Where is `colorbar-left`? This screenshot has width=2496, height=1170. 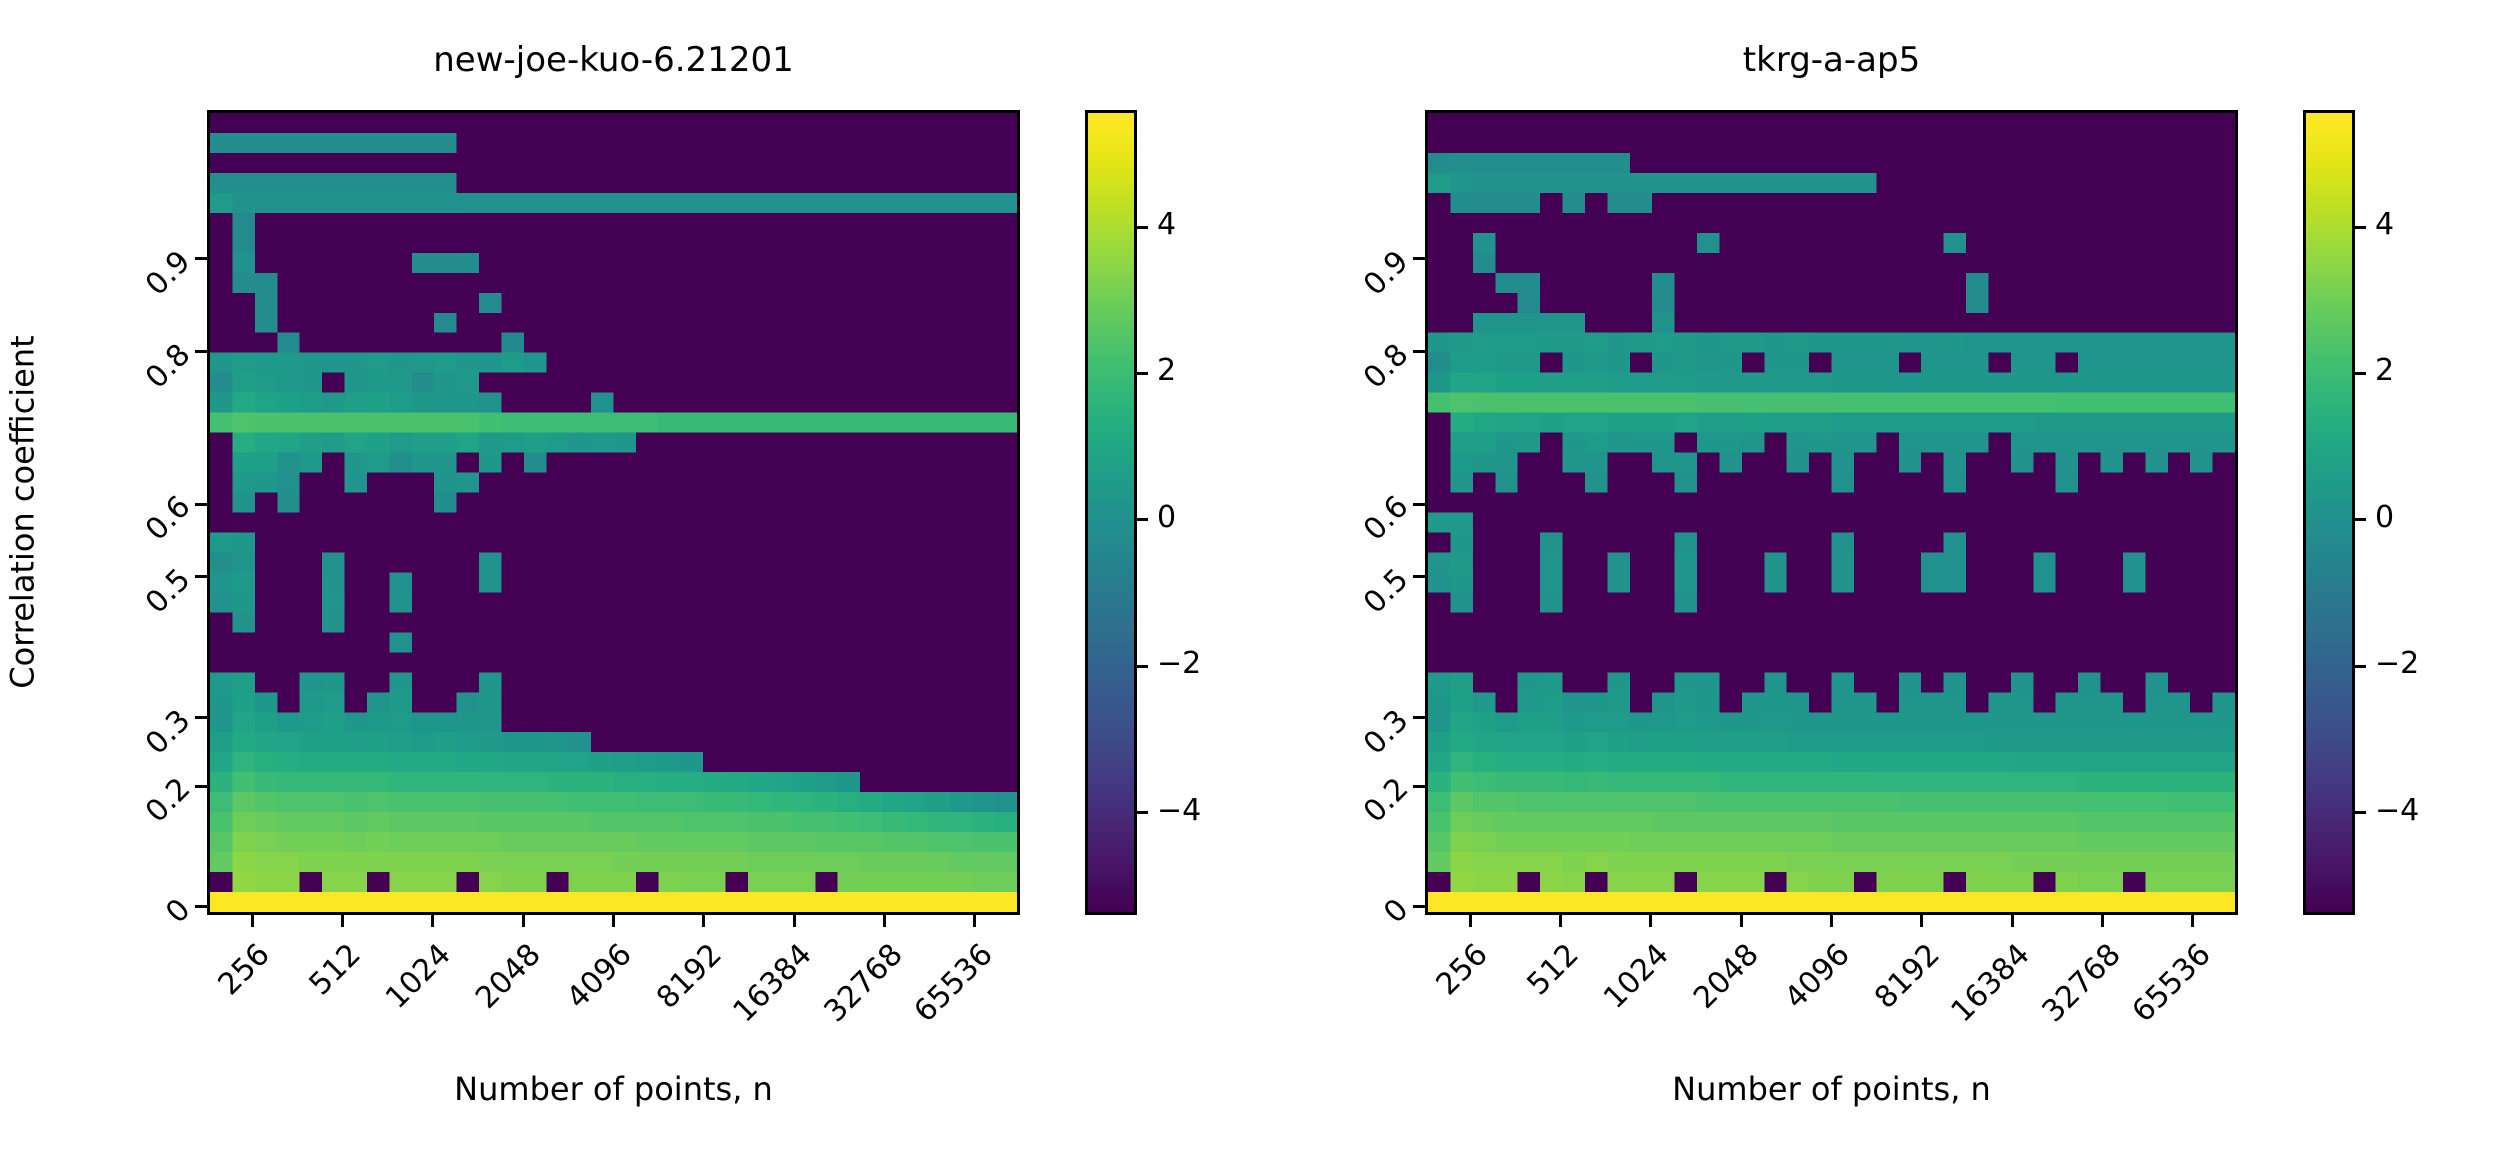
colorbar-left is located at coordinates (1111, 512).